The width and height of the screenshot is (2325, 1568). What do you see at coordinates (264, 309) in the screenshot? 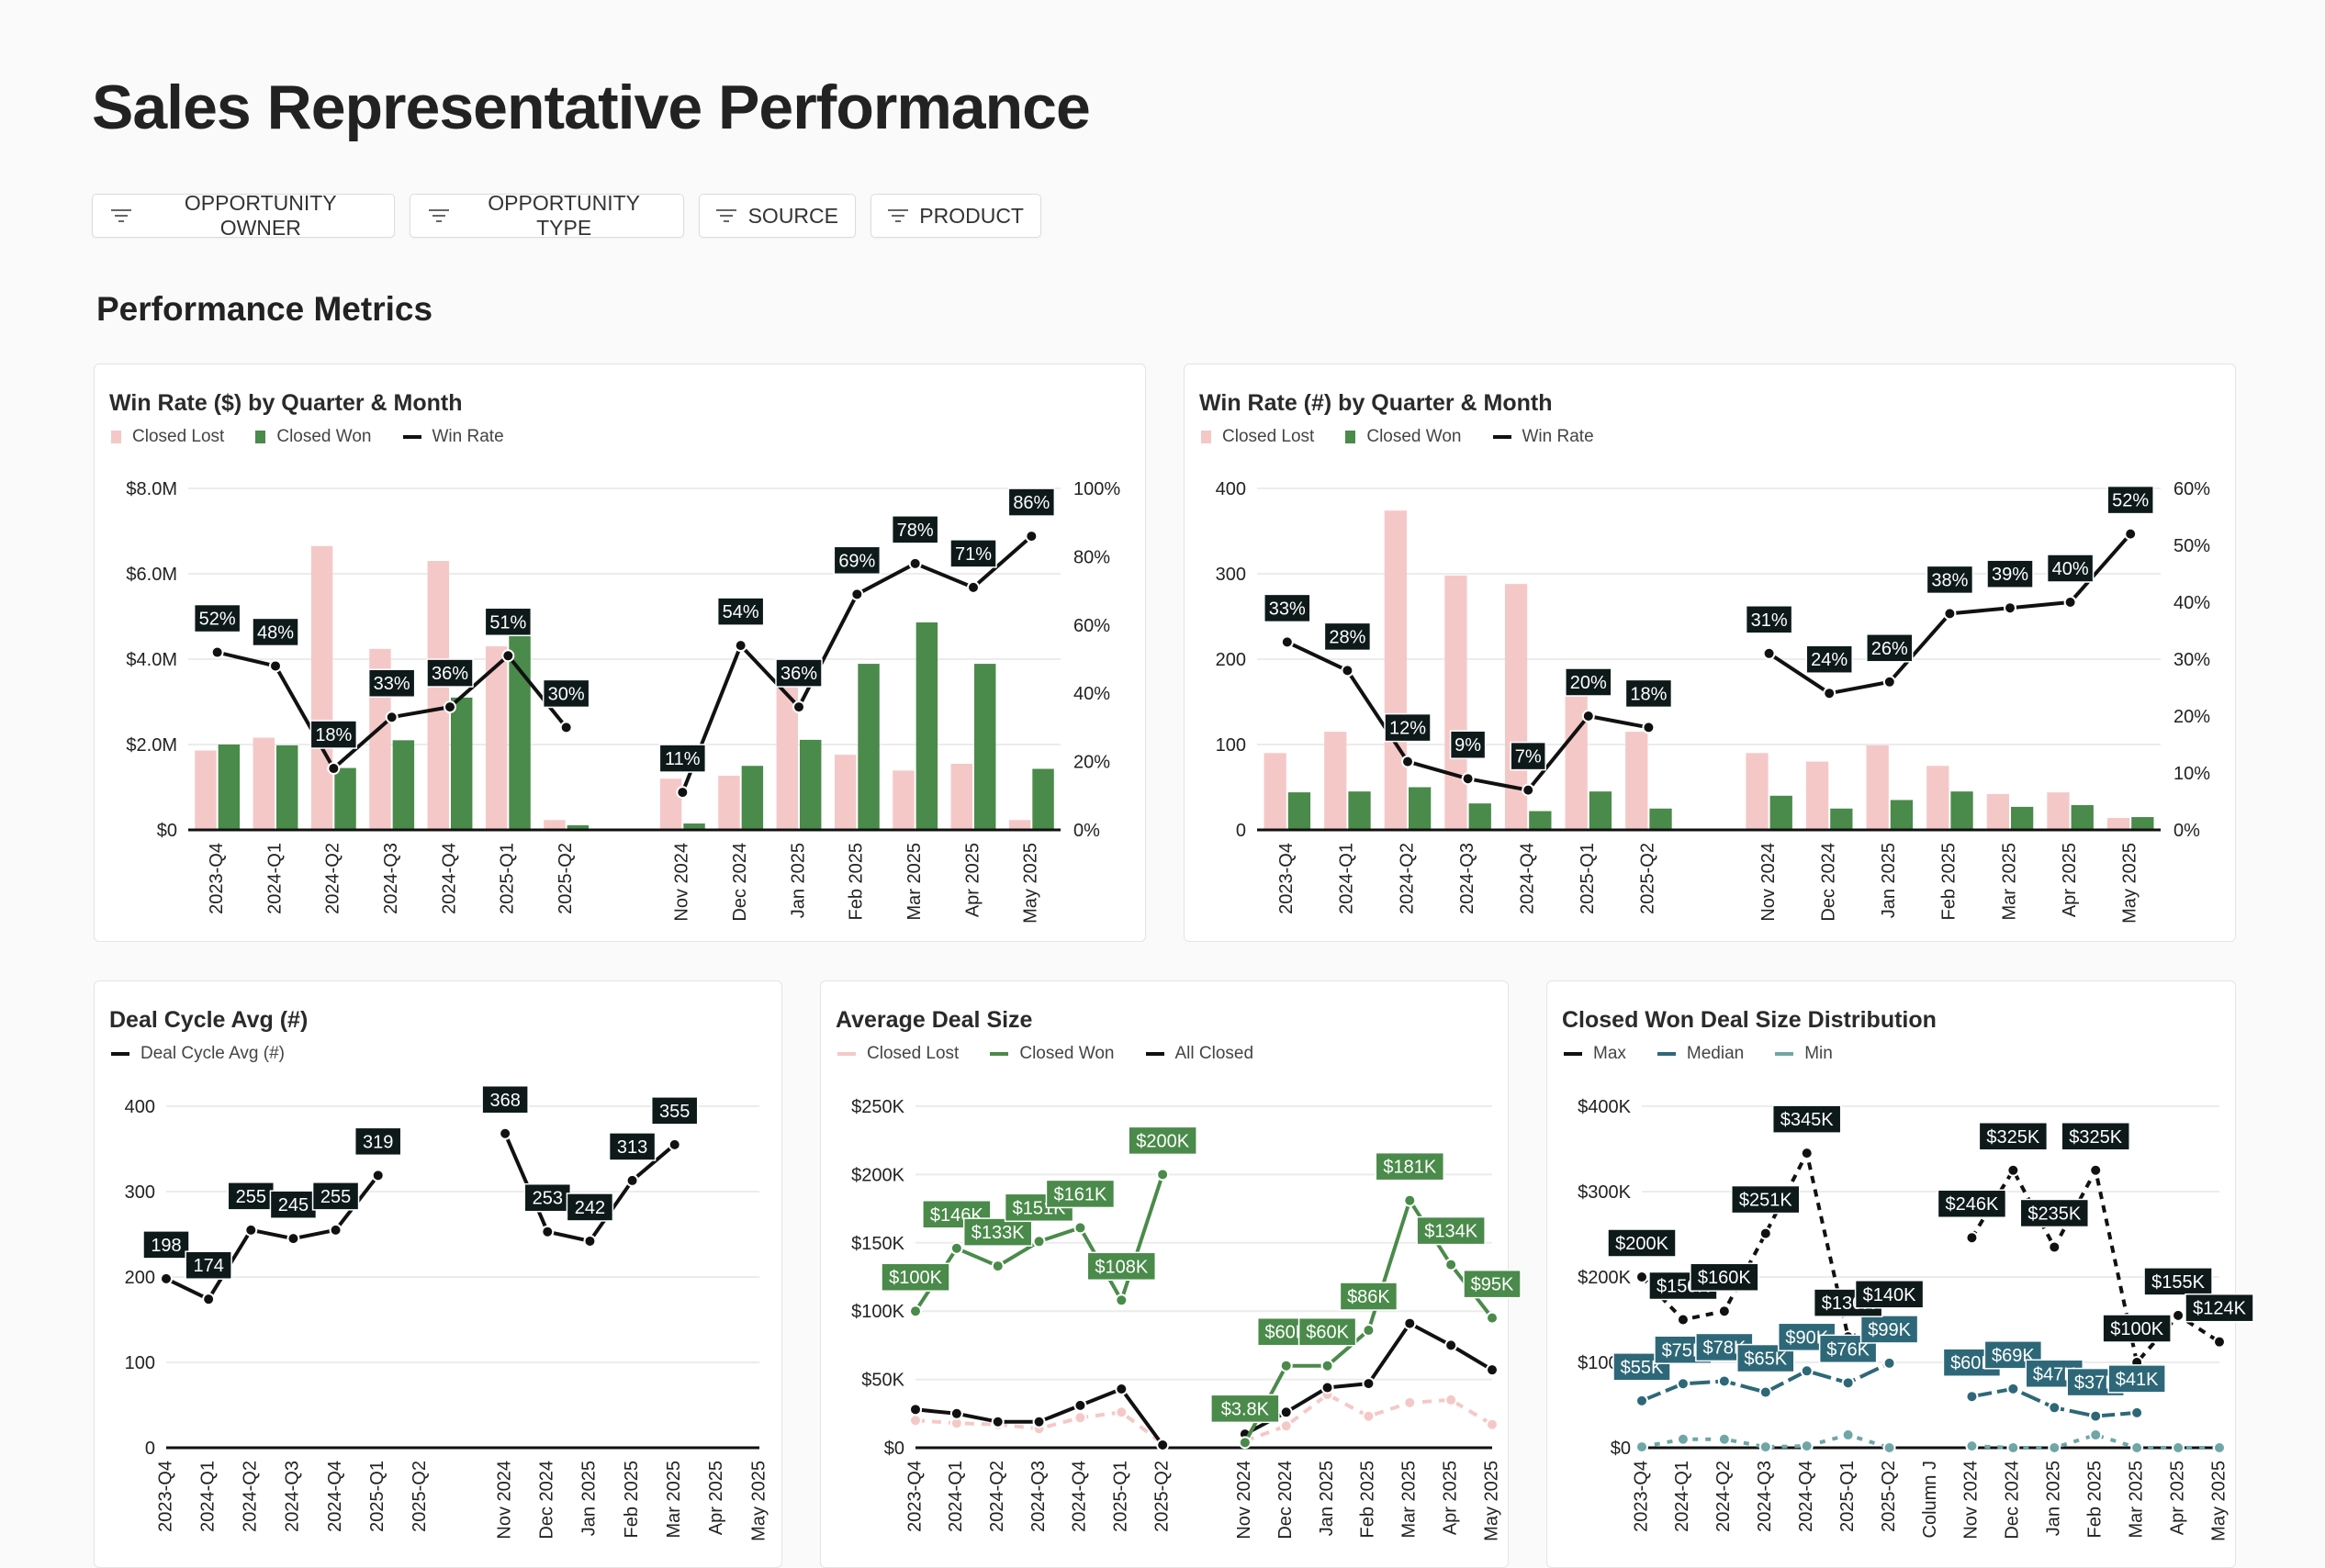
I see `section-title: Performance Metrics` at bounding box center [264, 309].